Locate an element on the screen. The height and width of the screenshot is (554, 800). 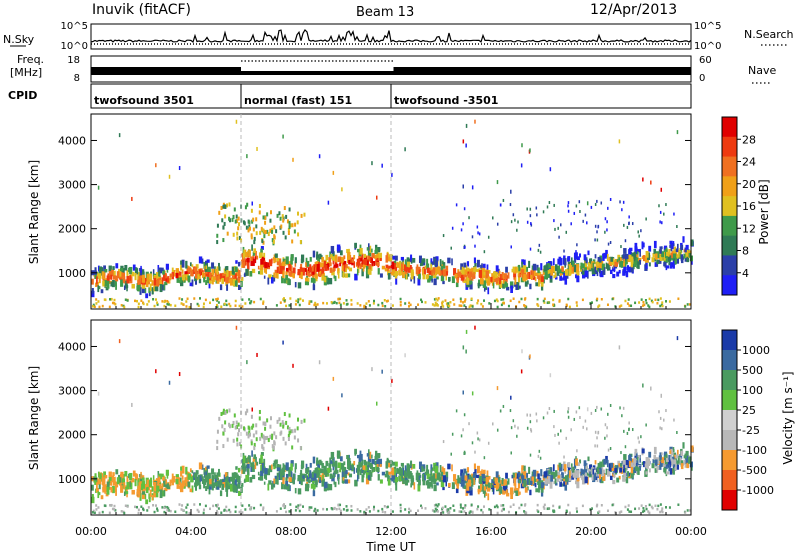
colorbar-tick-label: 12 is located at coordinates (749, 228).